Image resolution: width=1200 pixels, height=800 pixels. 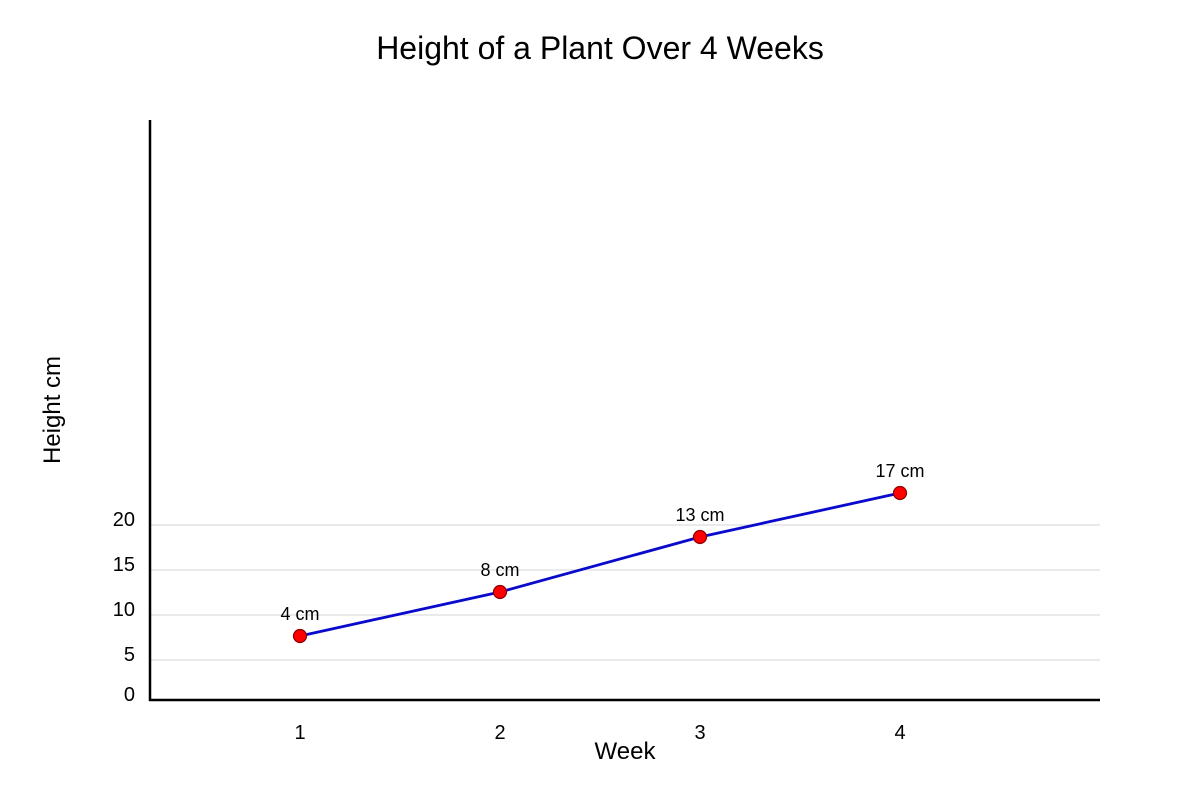 What do you see at coordinates (499, 570) in the screenshot?
I see `data-label: 8 cm` at bounding box center [499, 570].